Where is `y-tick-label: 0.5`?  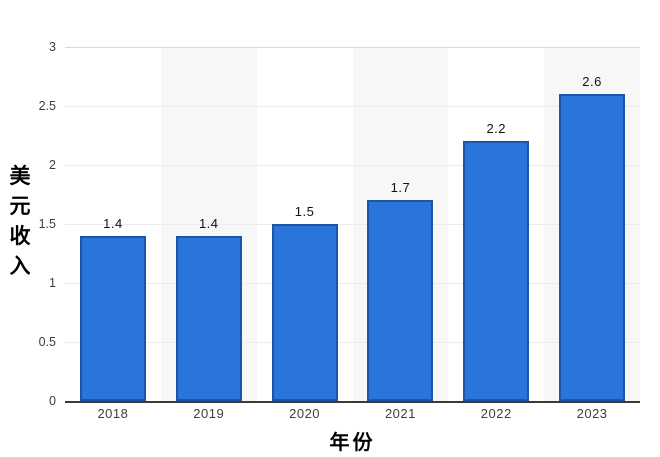
y-tick-label: 0.5 is located at coordinates (47, 342).